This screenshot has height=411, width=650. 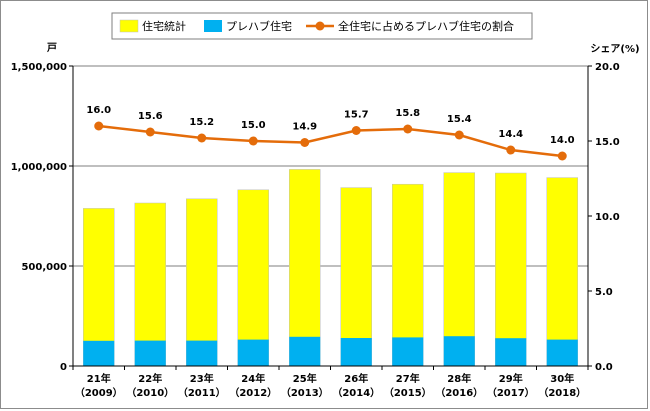 What do you see at coordinates (562, 392) in the screenshot?
I see `x-label-era-9: （2018）` at bounding box center [562, 392].